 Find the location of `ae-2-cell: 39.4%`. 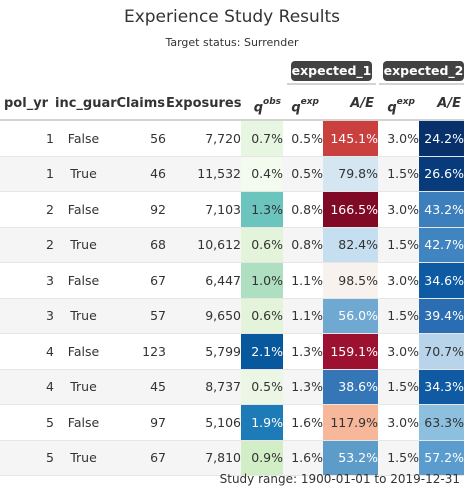

ae-2-cell: 39.4% is located at coordinates (441, 316).